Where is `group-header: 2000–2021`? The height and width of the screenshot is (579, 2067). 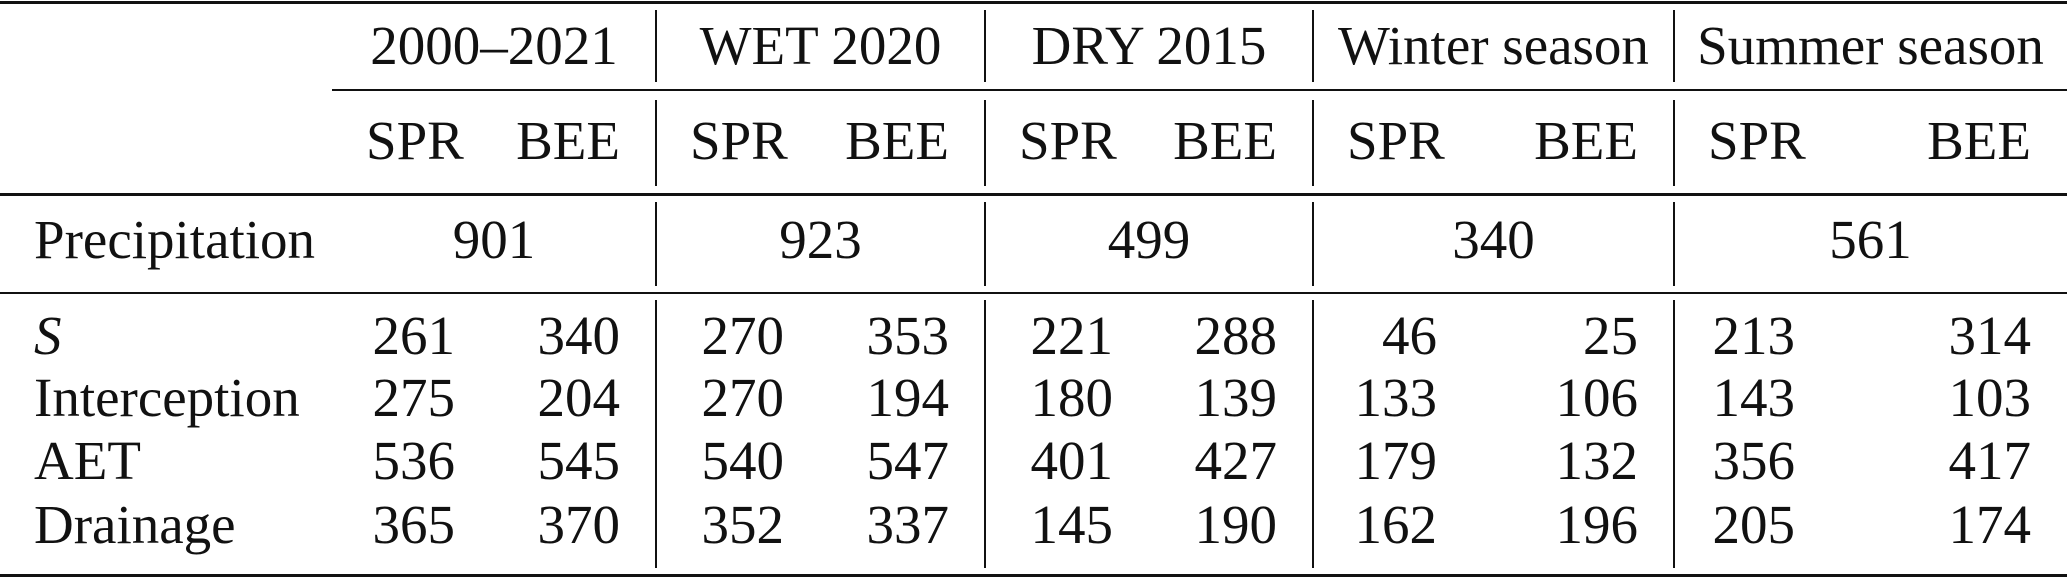 group-header: 2000–2021 is located at coordinates (494, 45).